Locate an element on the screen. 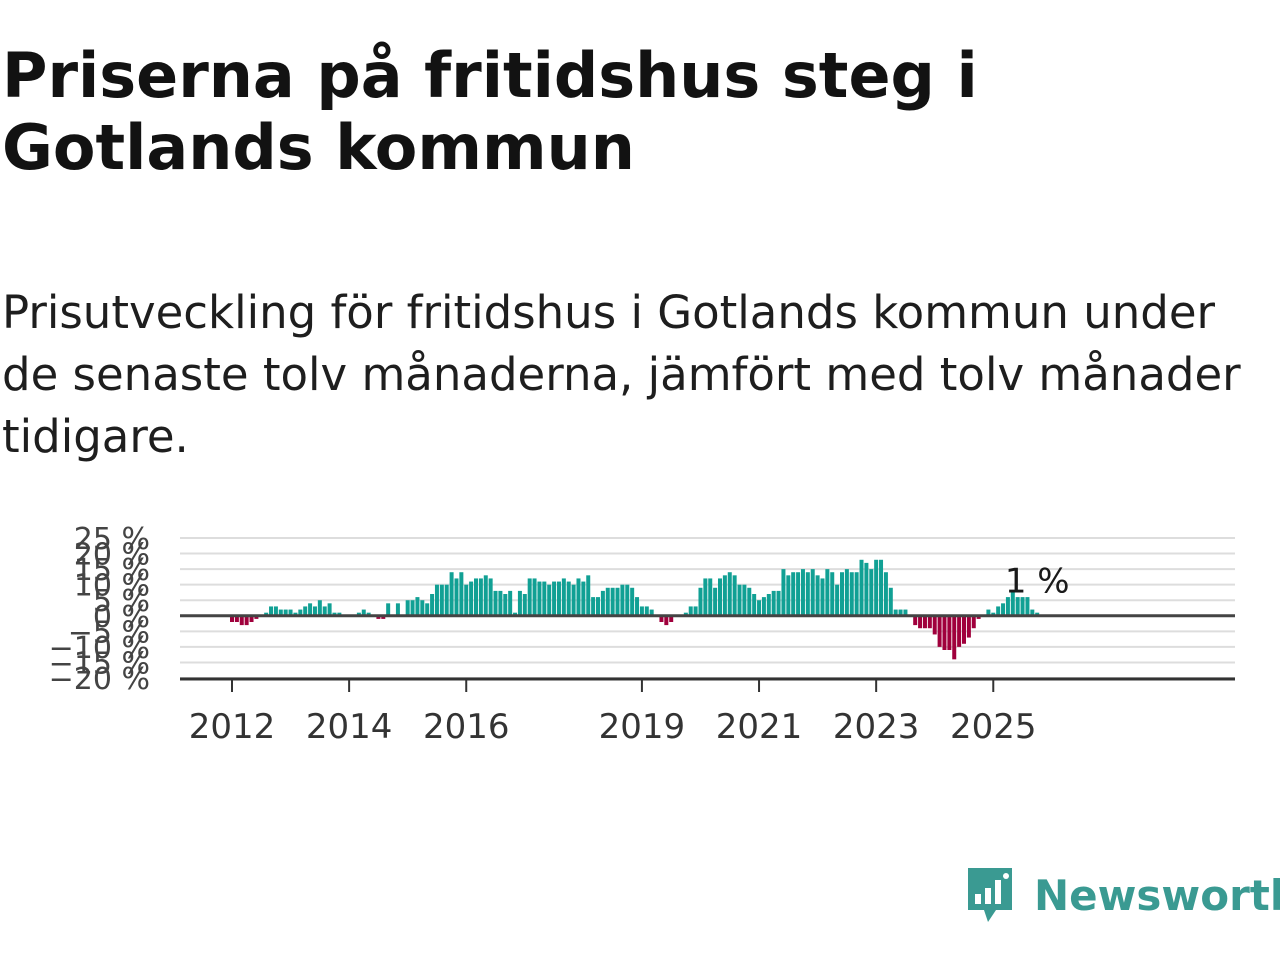 This screenshot has height=960, width=1280. brand-name: Newsworthy is located at coordinates (1157, 895).